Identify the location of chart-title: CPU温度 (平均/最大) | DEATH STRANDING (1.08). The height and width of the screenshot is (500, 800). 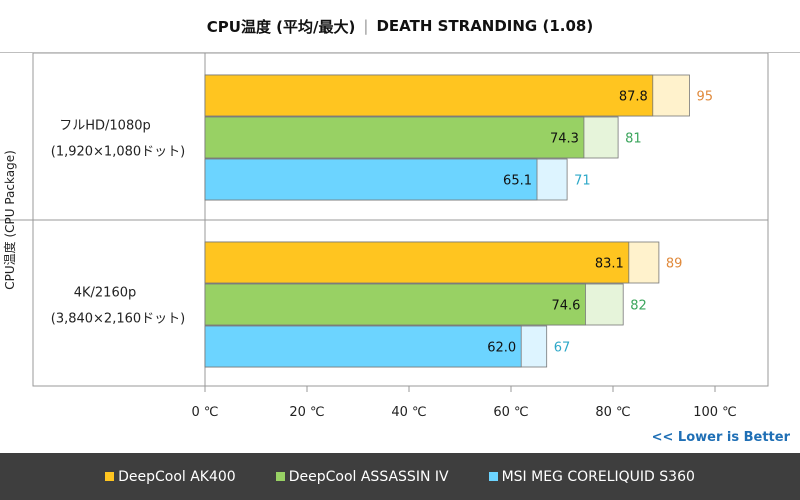
(400, 26).